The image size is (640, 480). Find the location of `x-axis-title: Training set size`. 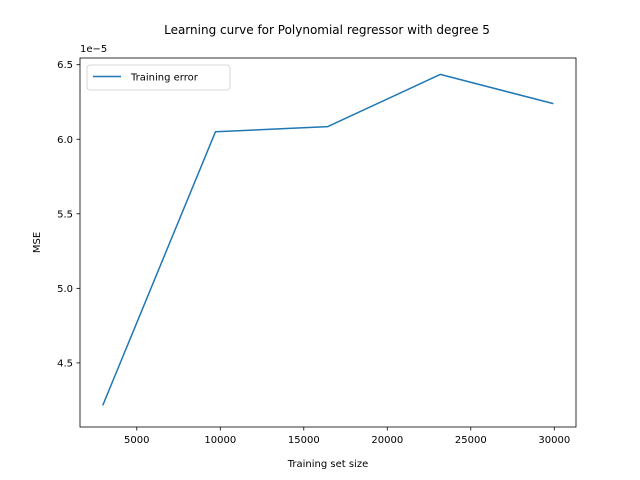

x-axis-title: Training set size is located at coordinates (328, 464).